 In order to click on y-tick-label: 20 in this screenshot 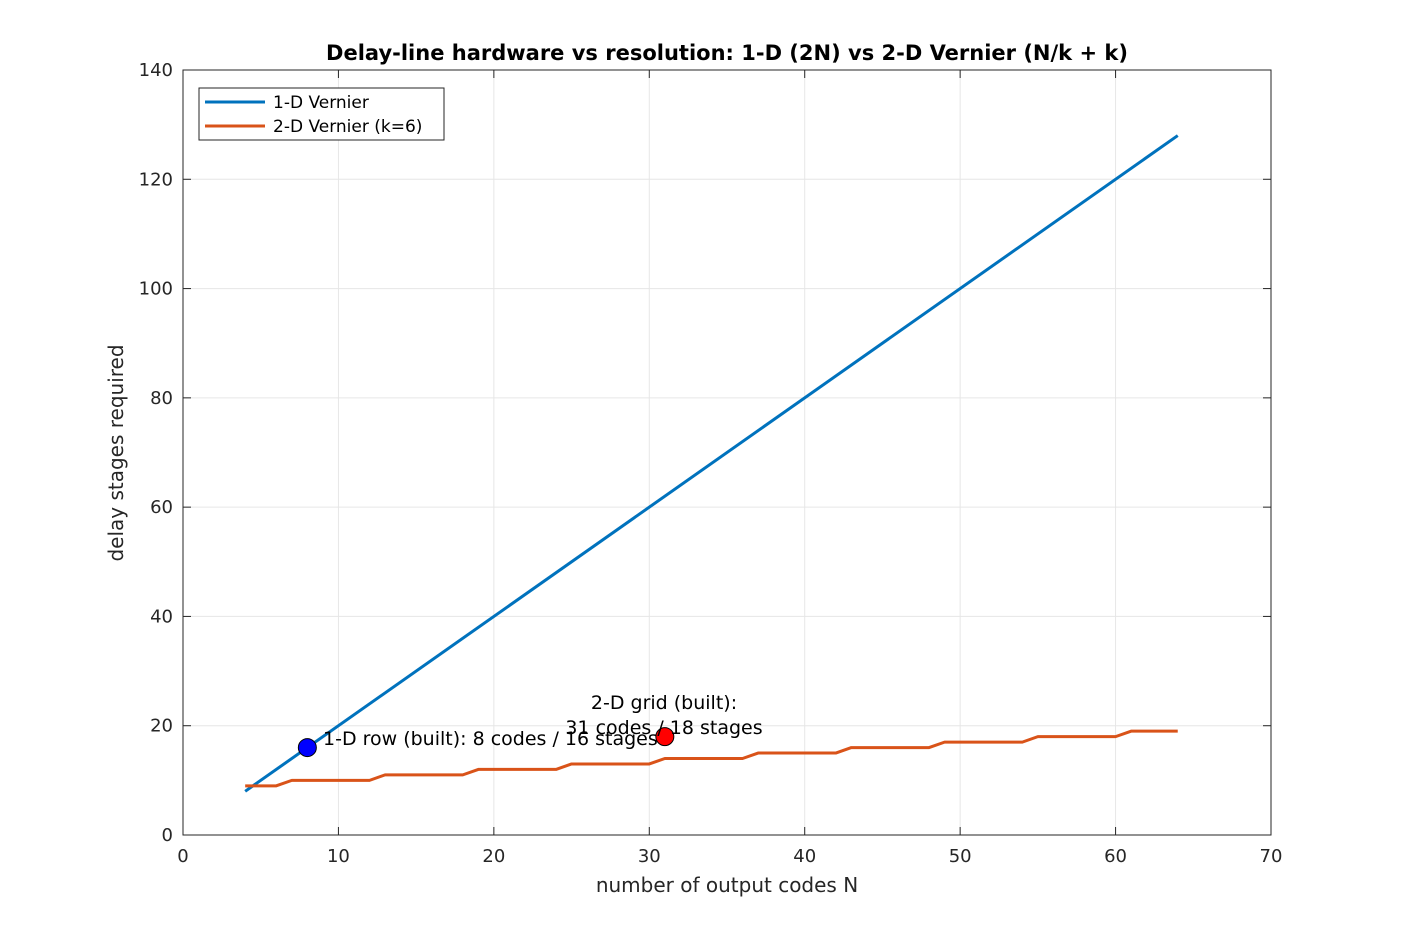, I will do `click(161, 726)`.